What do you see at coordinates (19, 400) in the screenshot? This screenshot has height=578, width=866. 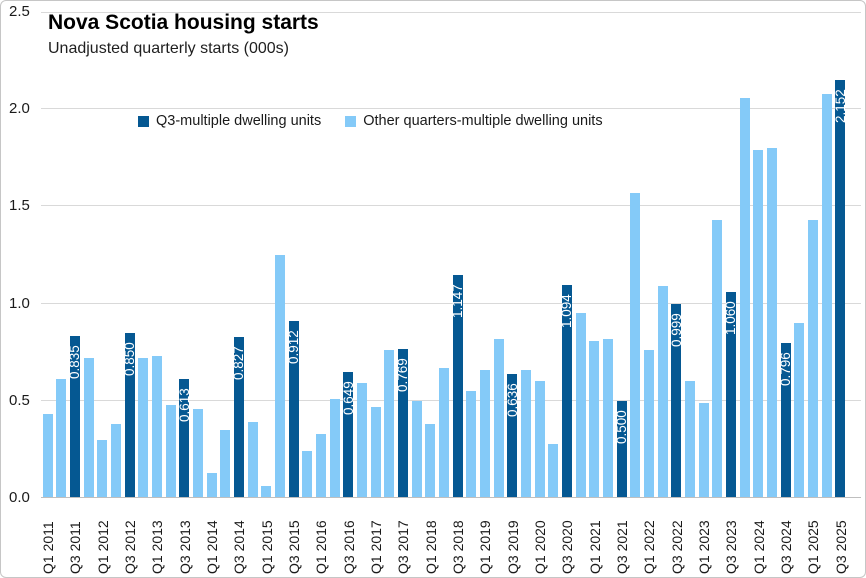 I see `y-axis-tick-0.5: 0.5` at bounding box center [19, 400].